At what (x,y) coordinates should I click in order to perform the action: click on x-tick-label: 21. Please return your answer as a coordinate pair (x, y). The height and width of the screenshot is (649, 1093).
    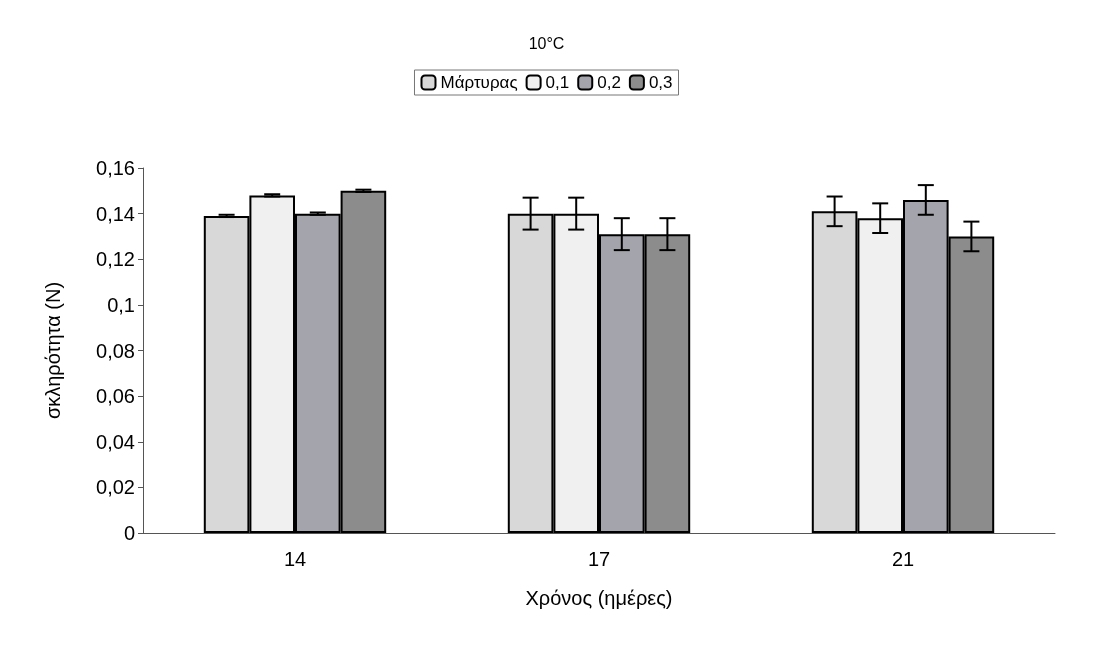
    Looking at the image, I should click on (903, 559).